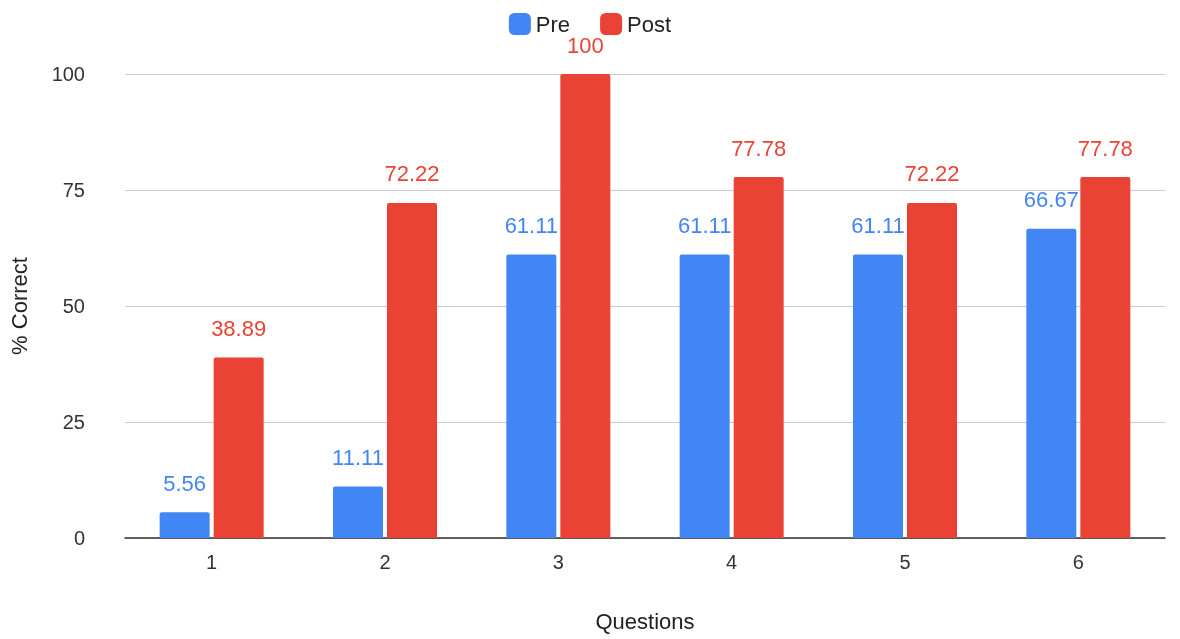 The width and height of the screenshot is (1180, 639). I want to click on x-tick-label: 6, so click(1078, 562).